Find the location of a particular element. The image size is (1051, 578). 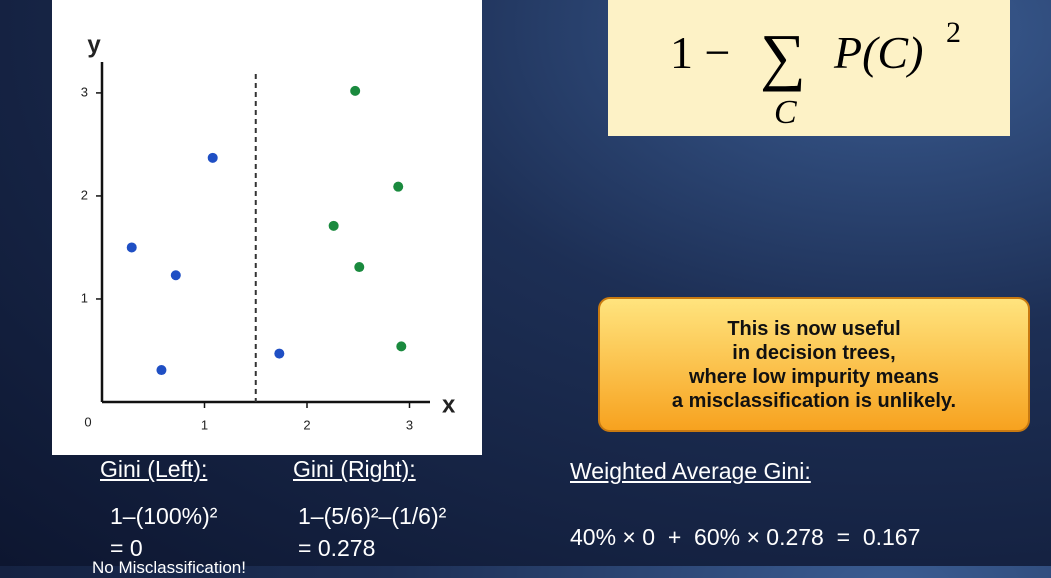

formula-box: 1 − ∑ C P(C) 2 is located at coordinates (809, 68).